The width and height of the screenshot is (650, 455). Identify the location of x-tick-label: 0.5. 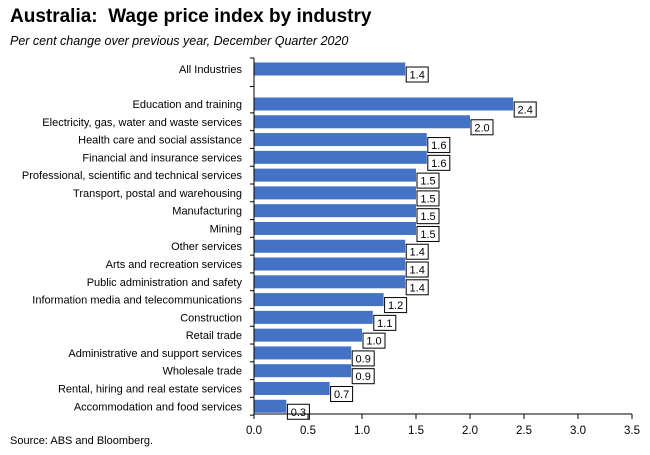
(308, 431).